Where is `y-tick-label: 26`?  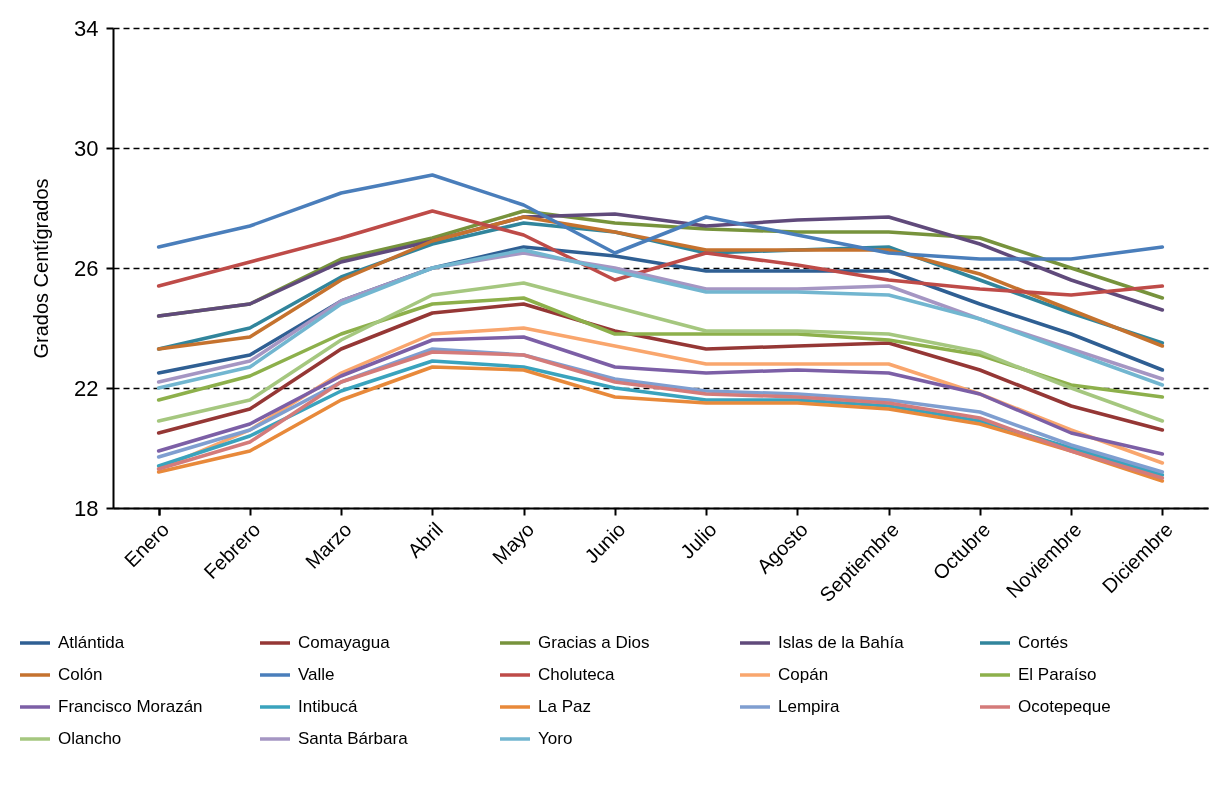 y-tick-label: 26 is located at coordinates (86, 268).